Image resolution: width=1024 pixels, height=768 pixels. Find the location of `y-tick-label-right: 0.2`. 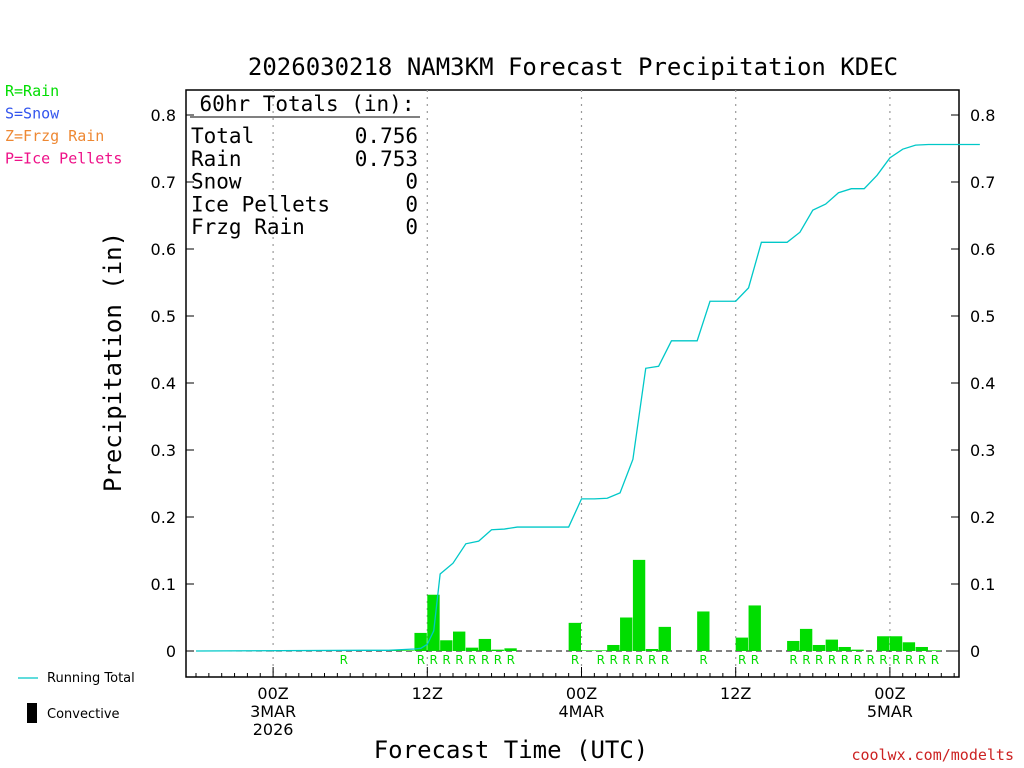

y-tick-label-right: 0.2 is located at coordinates (982, 517).